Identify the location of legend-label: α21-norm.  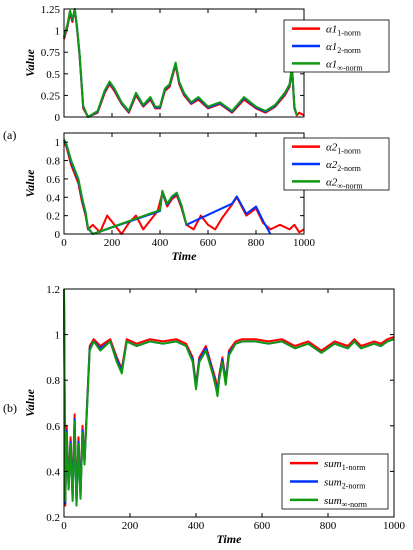
(344, 149).